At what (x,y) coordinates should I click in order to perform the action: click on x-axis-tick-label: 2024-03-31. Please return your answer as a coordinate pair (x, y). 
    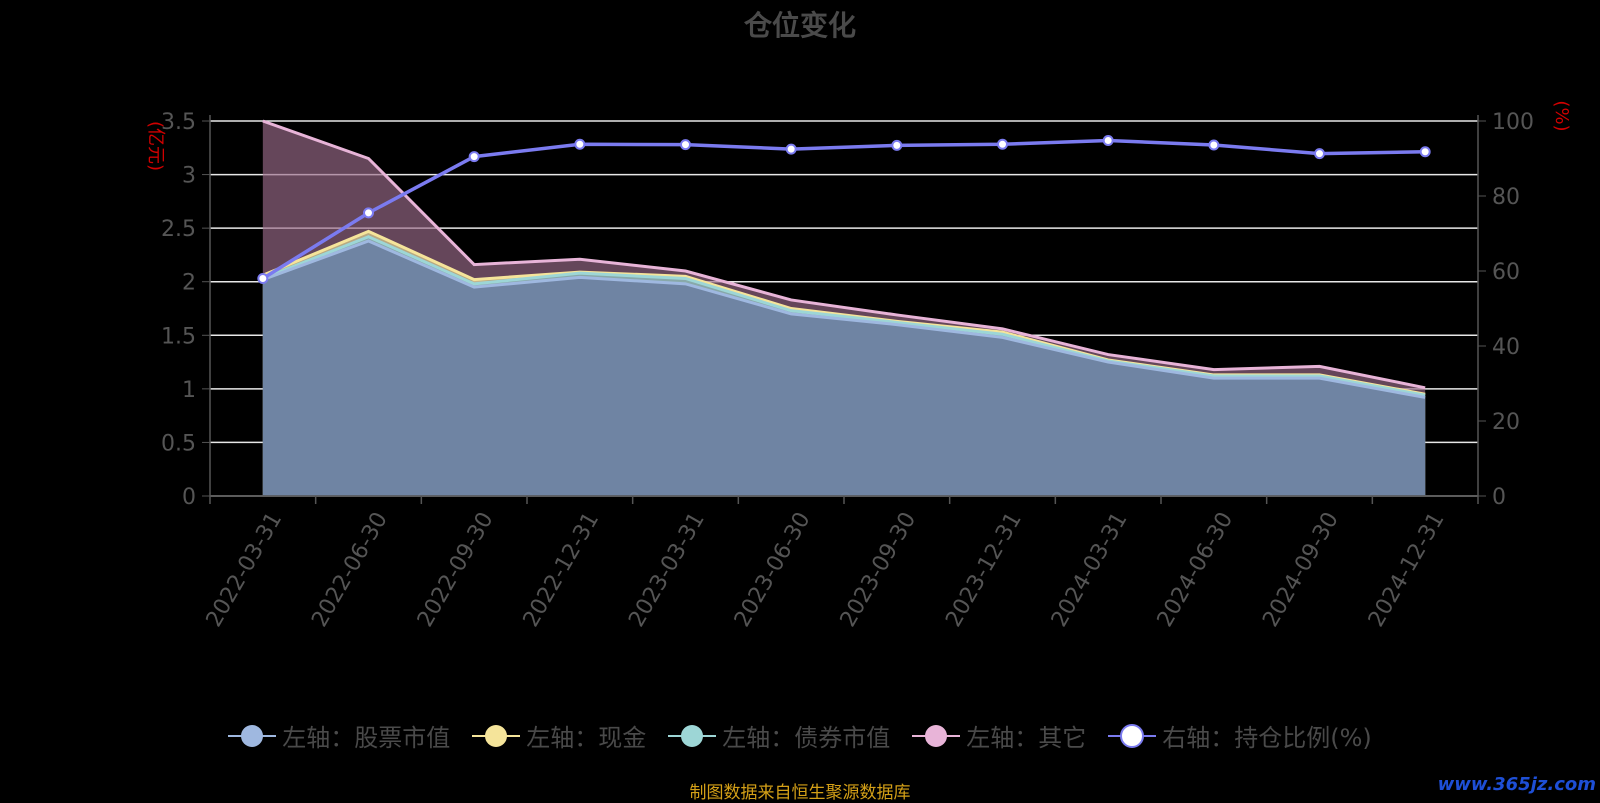
    Looking at the image, I should click on (1090, 569).